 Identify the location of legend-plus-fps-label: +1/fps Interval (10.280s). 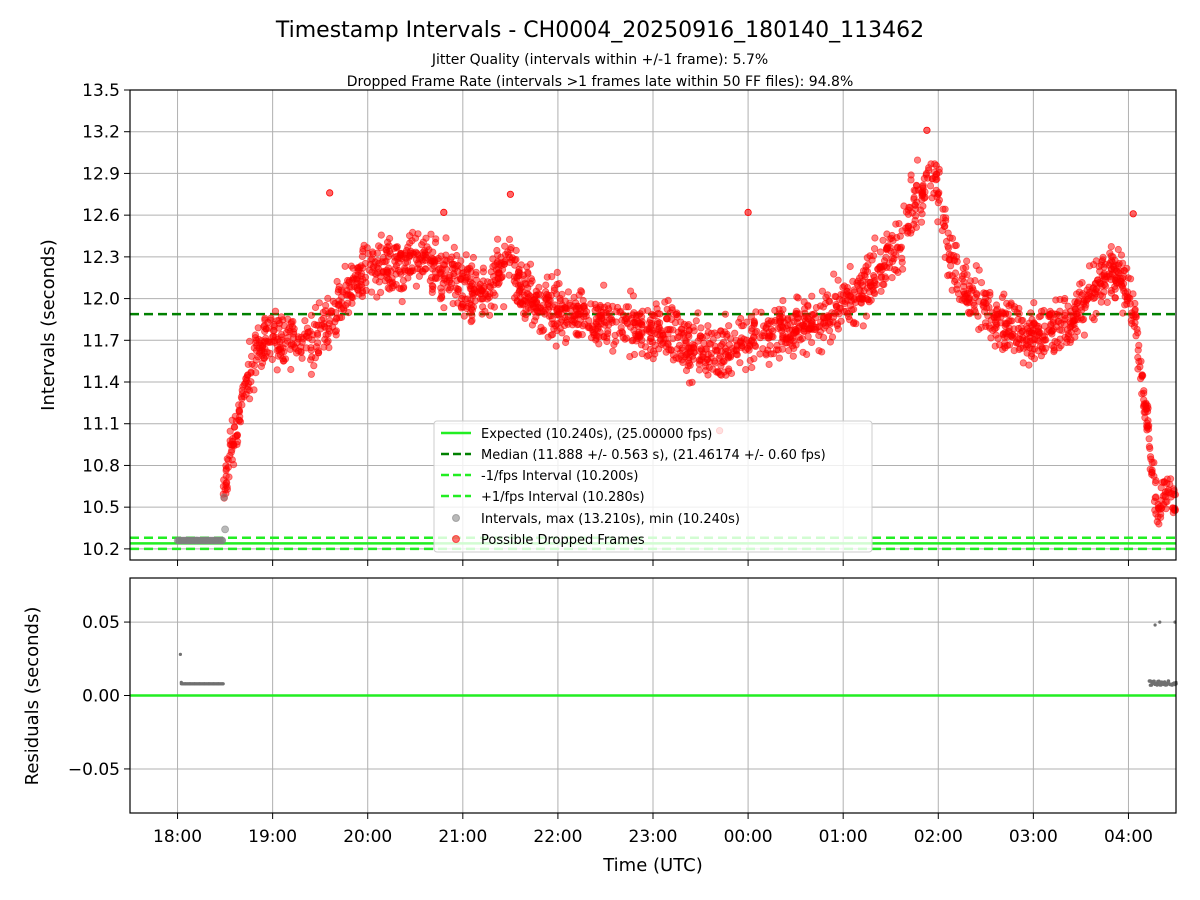
(563, 497).